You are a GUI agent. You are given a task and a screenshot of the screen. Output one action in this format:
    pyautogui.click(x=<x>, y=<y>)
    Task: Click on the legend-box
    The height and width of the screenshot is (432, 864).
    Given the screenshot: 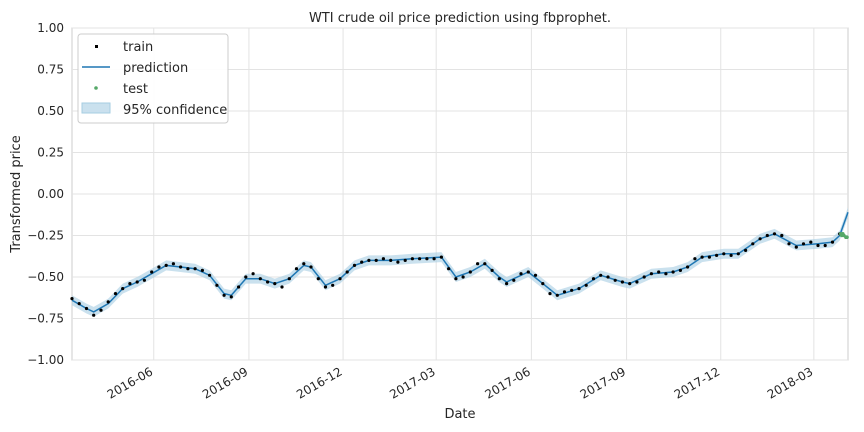 What is the action you would take?
    pyautogui.click(x=153, y=78)
    